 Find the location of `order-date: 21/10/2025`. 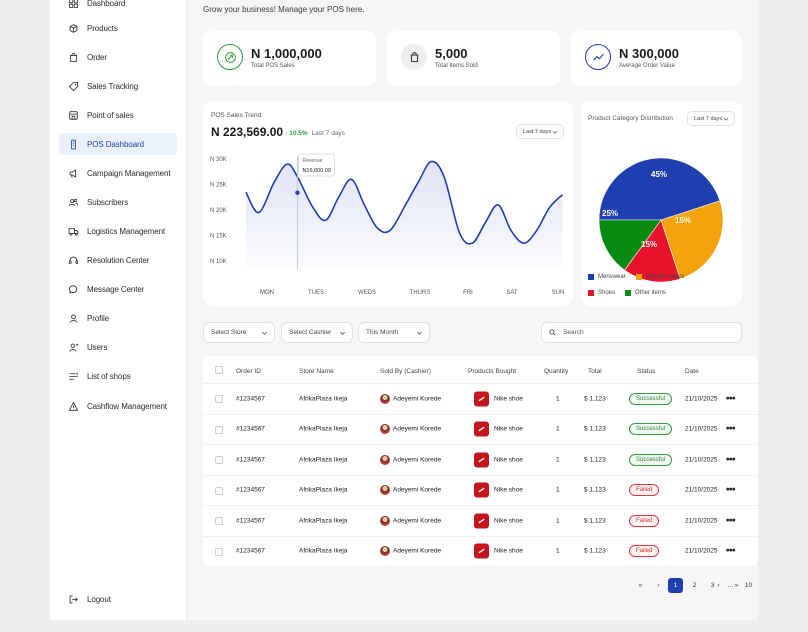

order-date: 21/10/2025 is located at coordinates (701, 459).